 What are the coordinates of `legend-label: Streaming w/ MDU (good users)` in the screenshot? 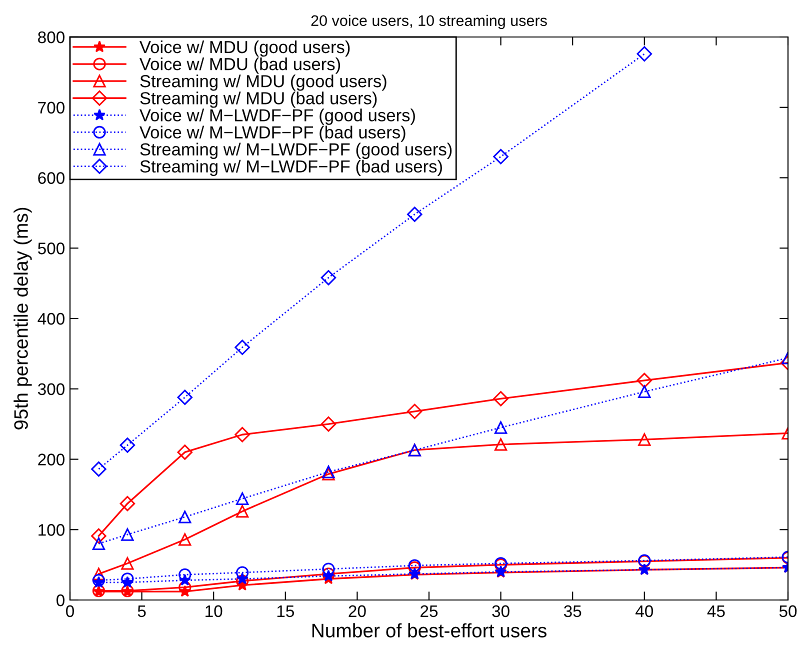 It's located at (263, 82).